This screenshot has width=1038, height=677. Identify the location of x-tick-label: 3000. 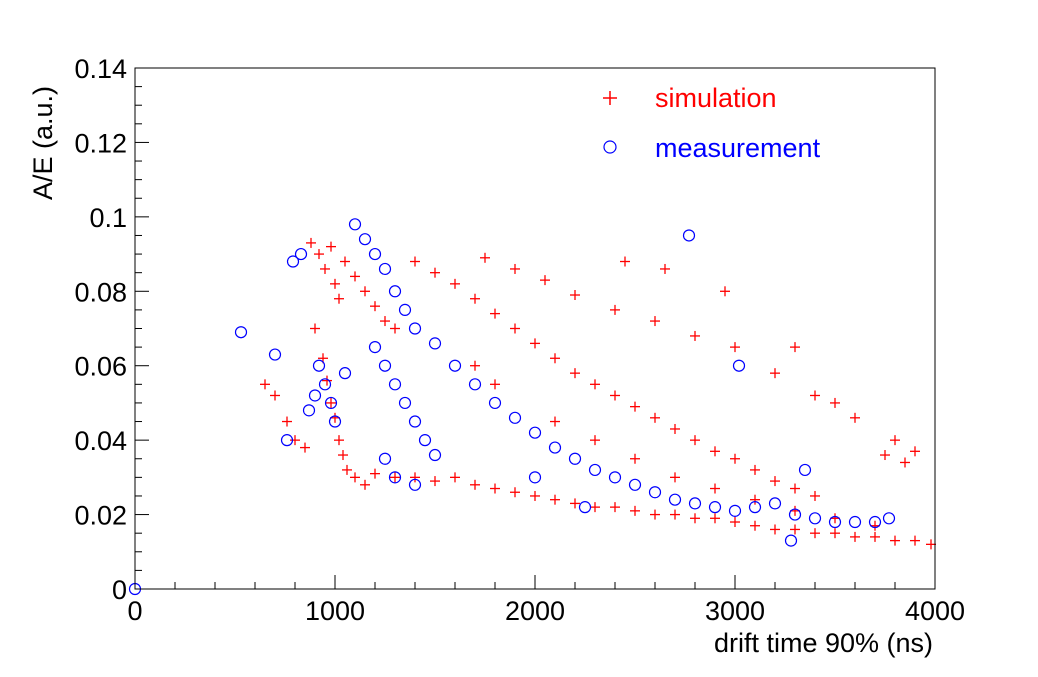
(735, 611).